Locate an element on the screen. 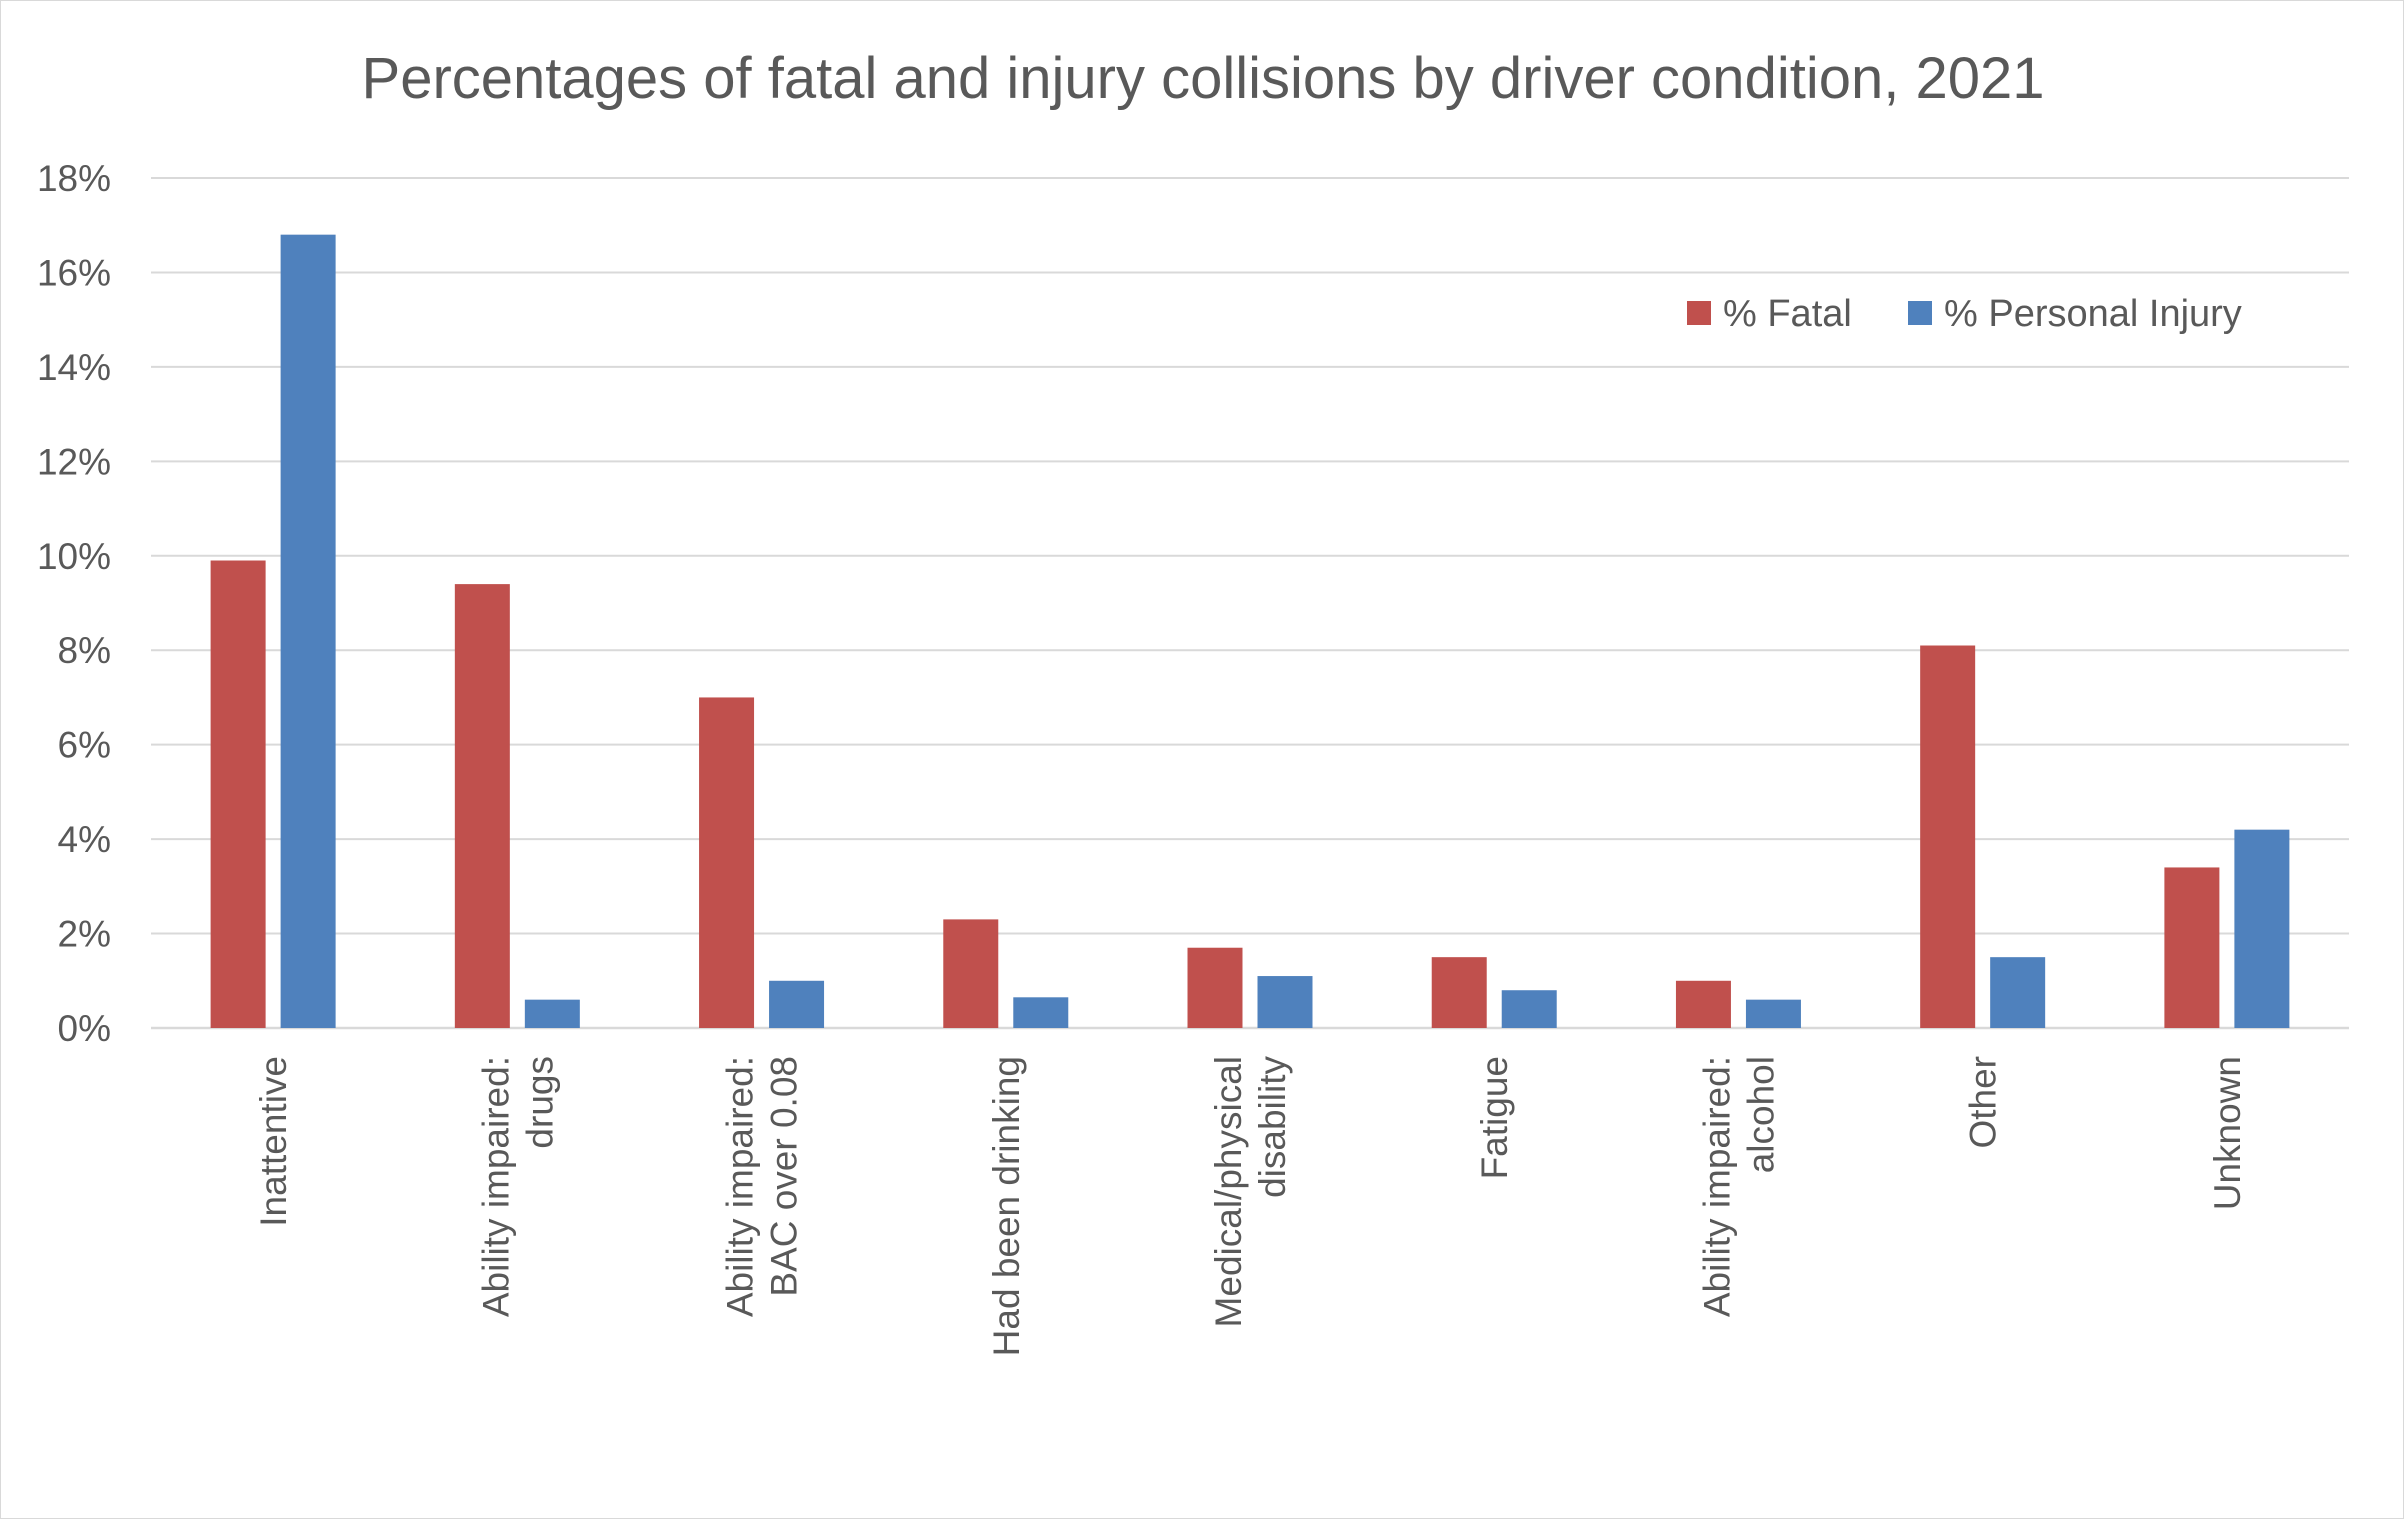  legend-item-personal-injury: % Personal Injury is located at coordinates (2075, 314).